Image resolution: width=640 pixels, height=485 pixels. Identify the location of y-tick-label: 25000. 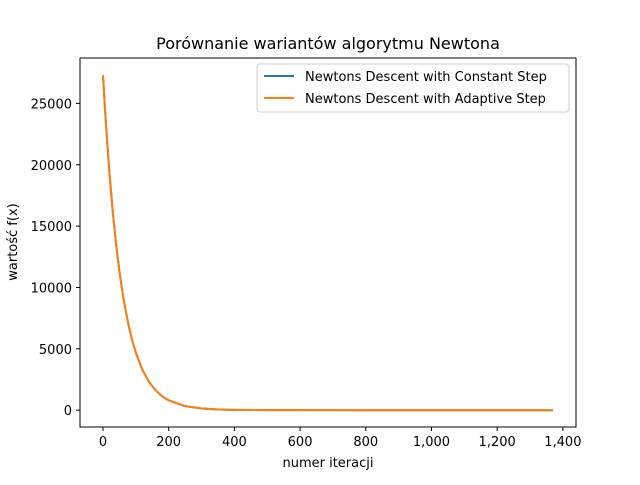
(51, 104).